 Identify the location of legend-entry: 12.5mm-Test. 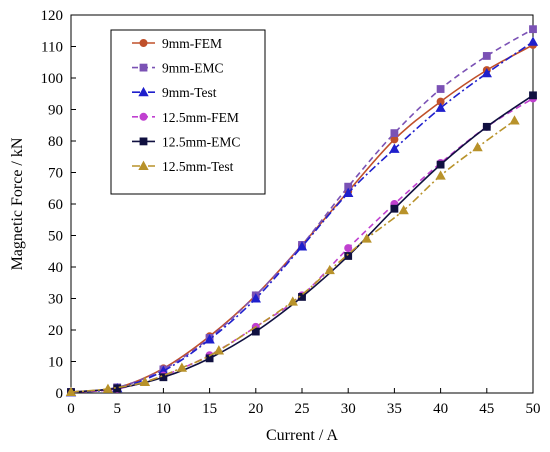
(183, 166).